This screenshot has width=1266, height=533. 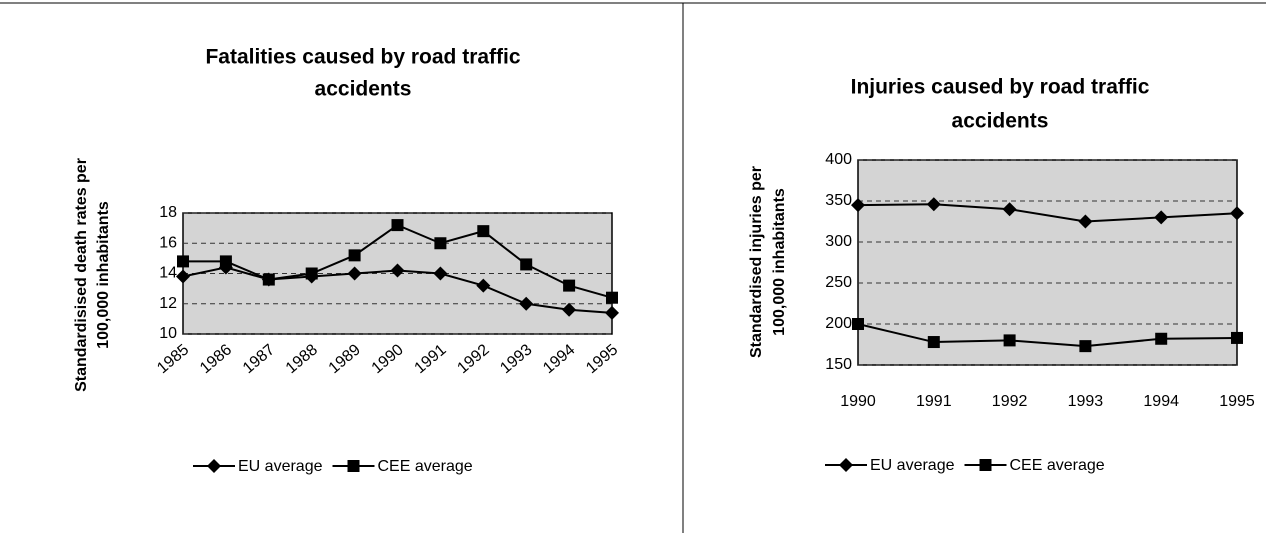 What do you see at coordinates (259, 359) in the screenshot?
I see `x-tick-label: 1987` at bounding box center [259, 359].